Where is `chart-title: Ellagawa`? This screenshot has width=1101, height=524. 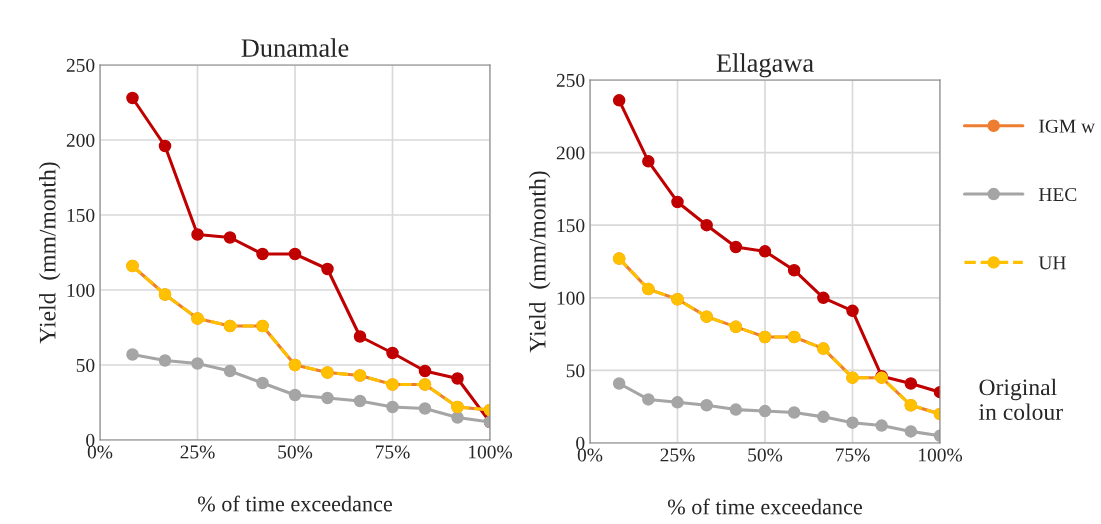
chart-title: Ellagawa is located at coordinates (765, 65).